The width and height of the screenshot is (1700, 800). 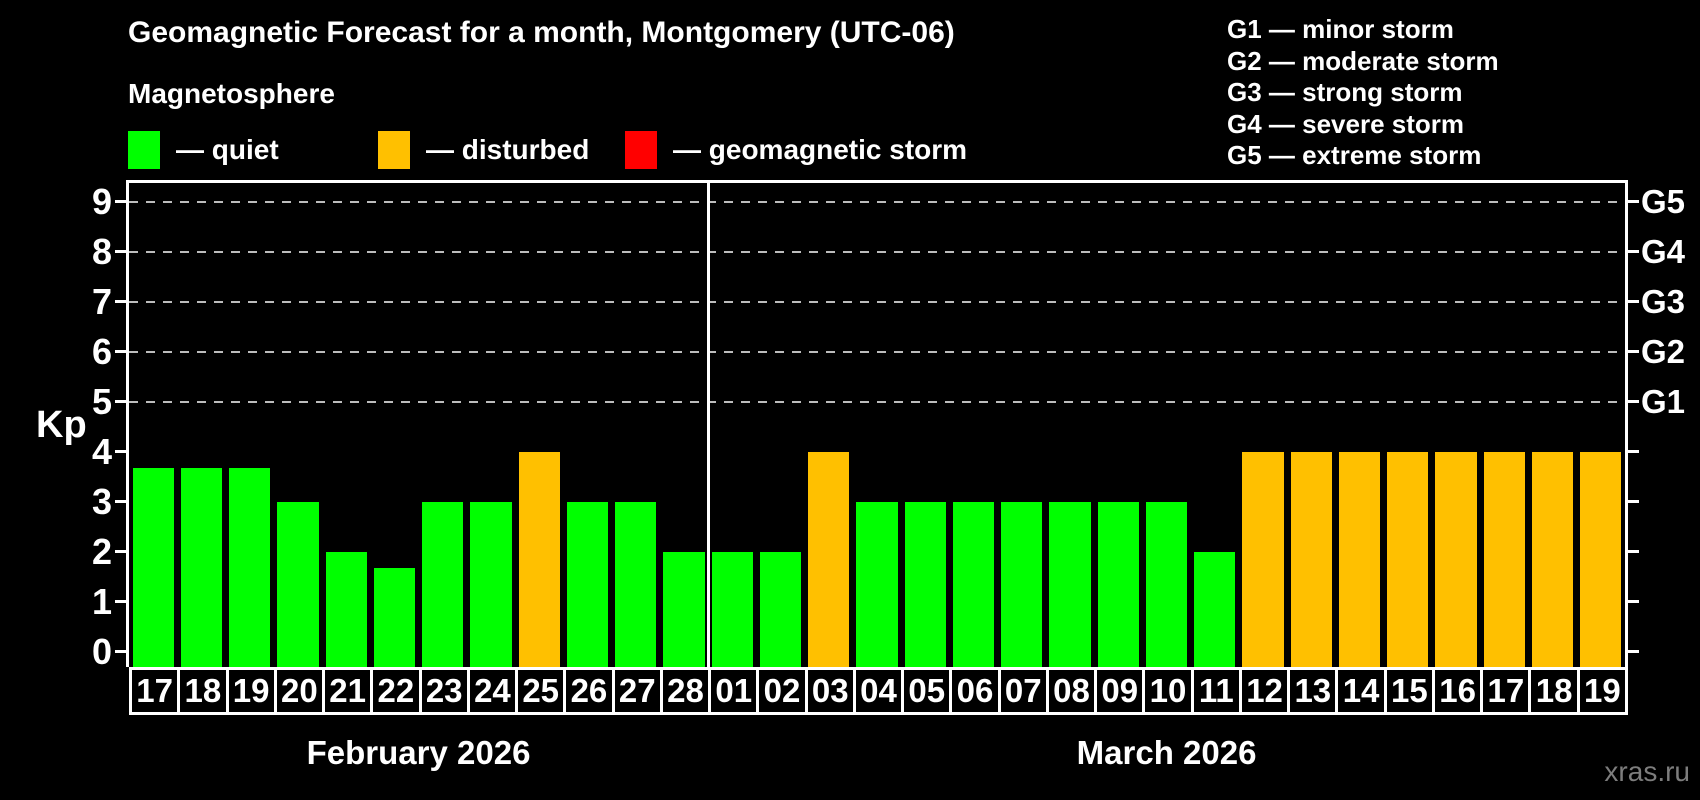 What do you see at coordinates (541, 691) in the screenshot?
I see `day-tick-label: 25` at bounding box center [541, 691].